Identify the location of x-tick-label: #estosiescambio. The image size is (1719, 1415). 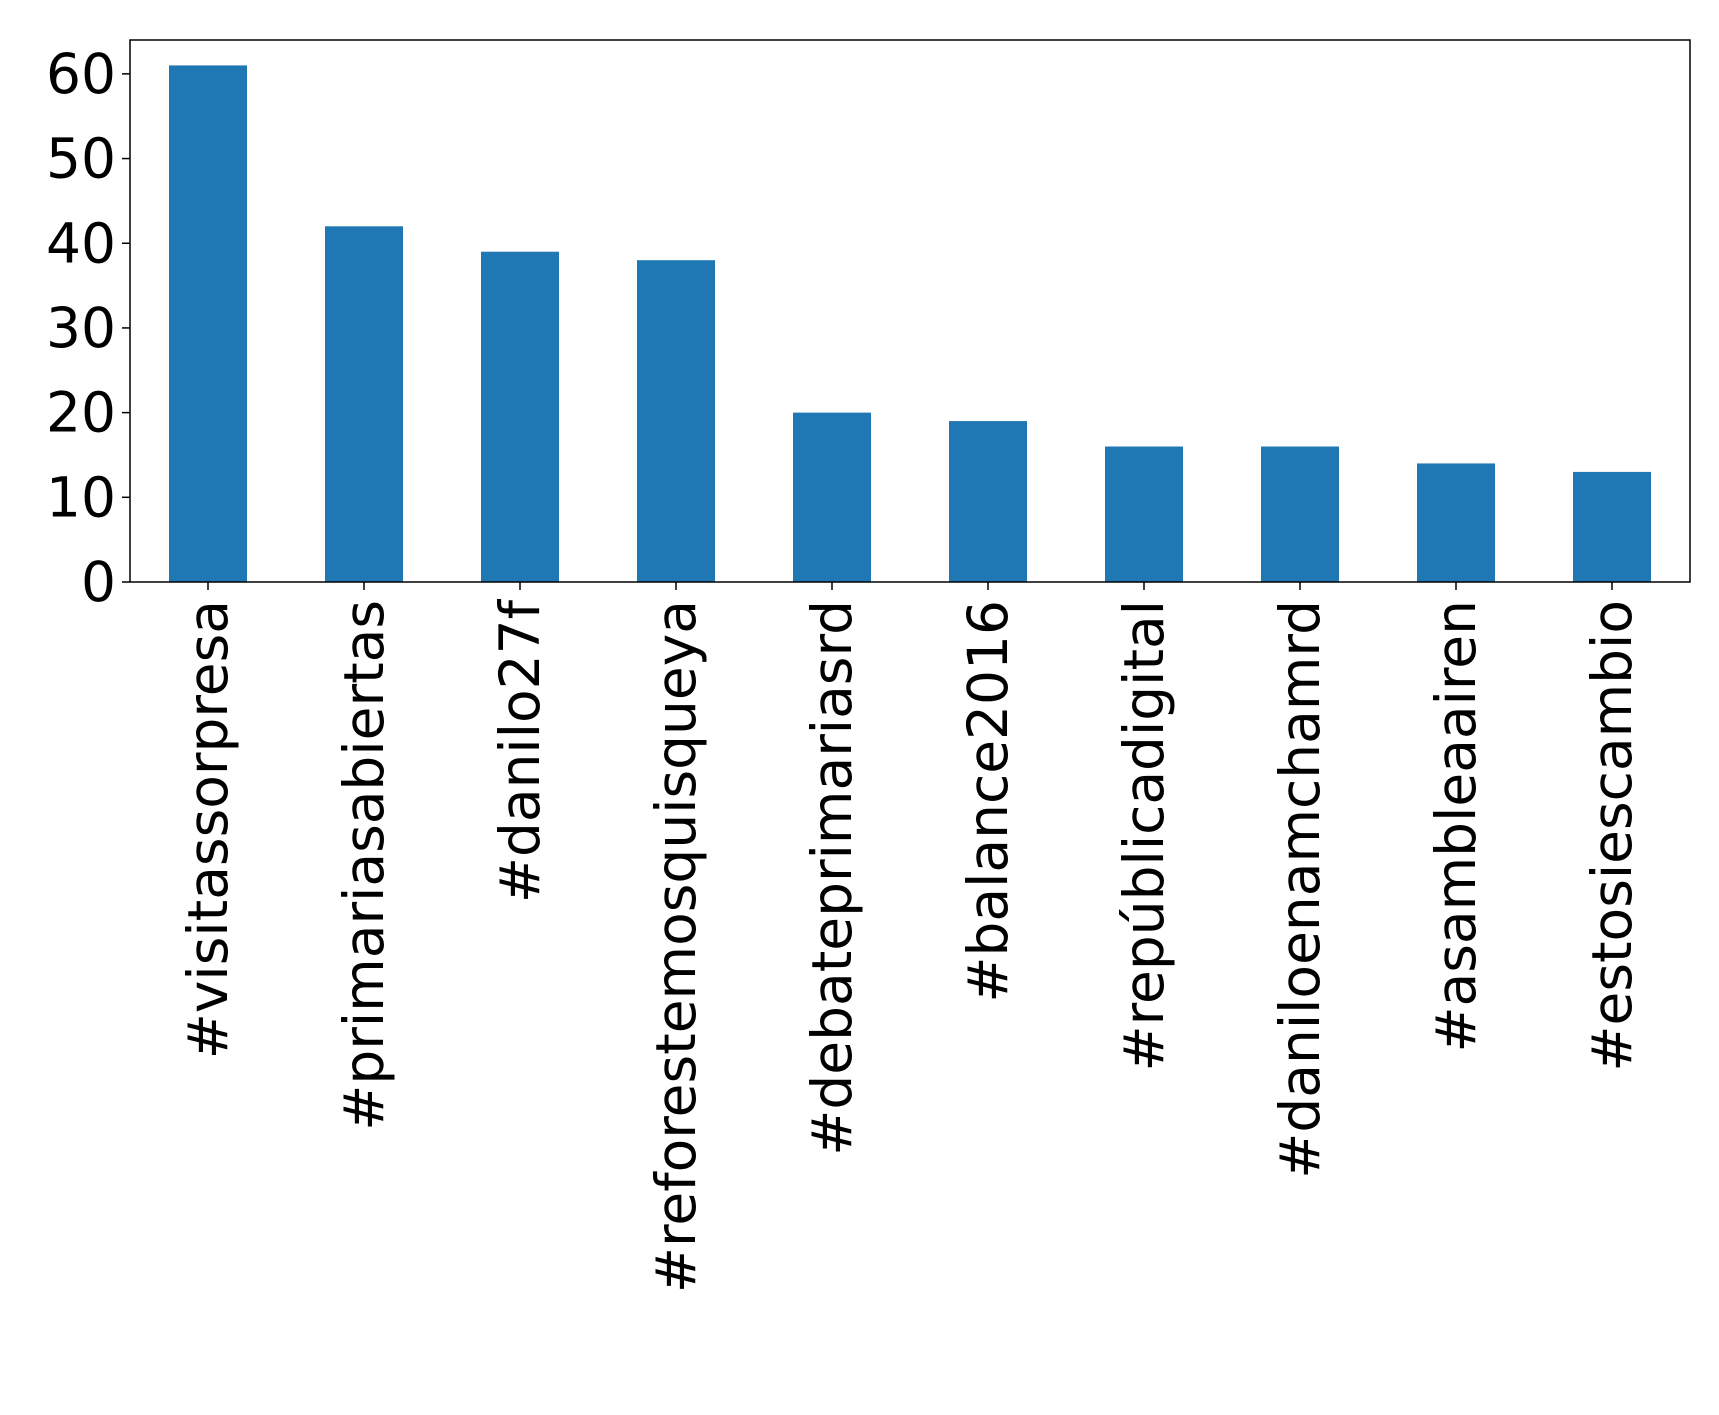
(1612, 836).